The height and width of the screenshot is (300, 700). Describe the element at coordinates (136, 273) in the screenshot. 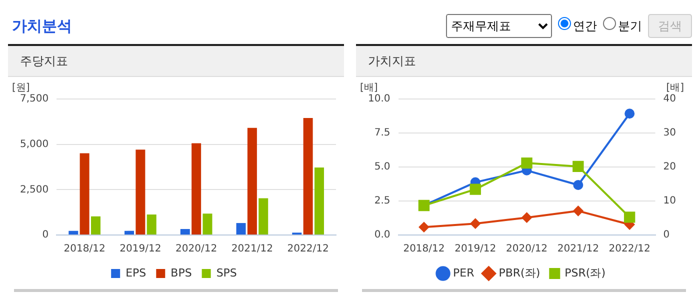

I see `legend-label: EPS` at that location.